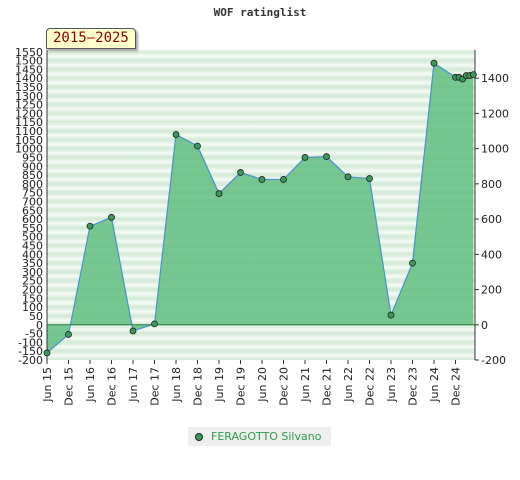 The image size is (520, 480). I want to click on x-tick-label: Jun 16, so click(90, 385).